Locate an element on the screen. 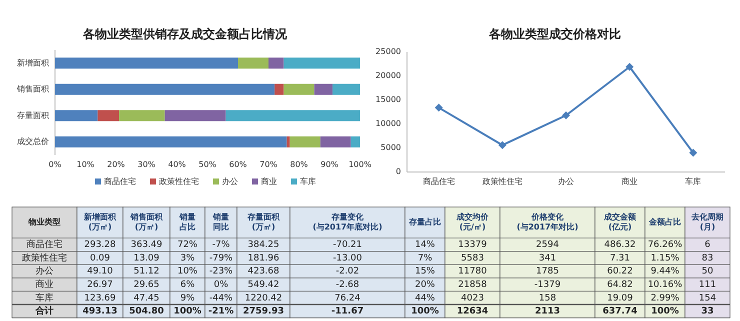 The height and width of the screenshot is (321, 740). y-tick-label: 新增面积 is located at coordinates (33, 63).